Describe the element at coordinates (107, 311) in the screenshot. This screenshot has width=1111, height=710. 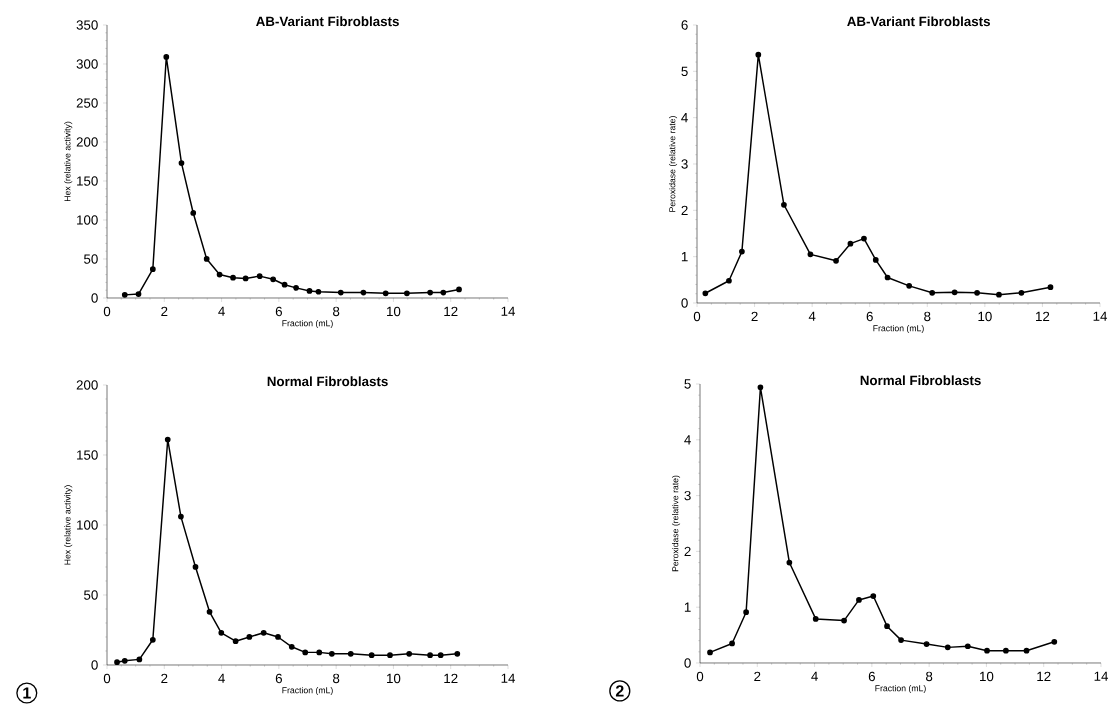
I see `x-tick-label: 0` at that location.